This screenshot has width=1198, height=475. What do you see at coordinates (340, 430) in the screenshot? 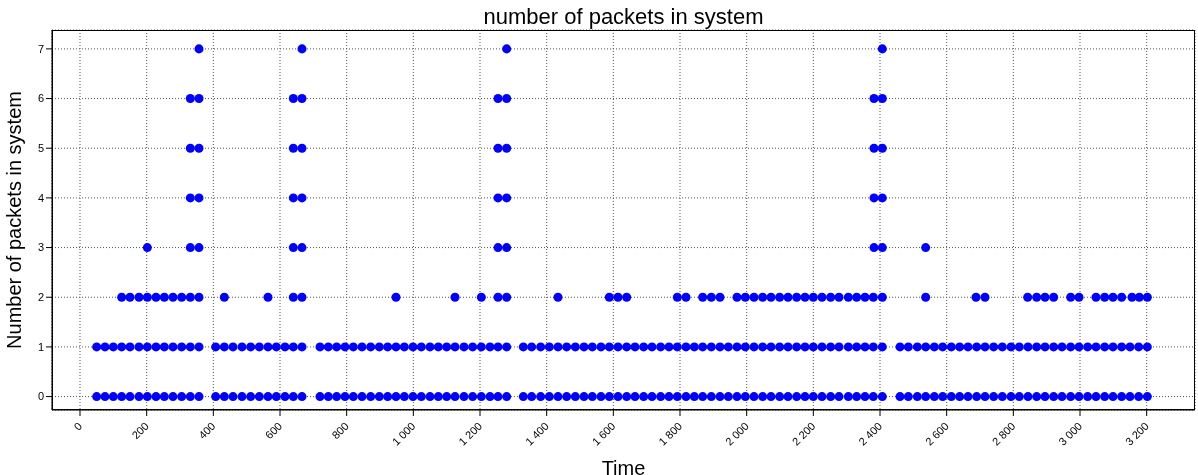
I see `x-tick-label: 800` at bounding box center [340, 430].